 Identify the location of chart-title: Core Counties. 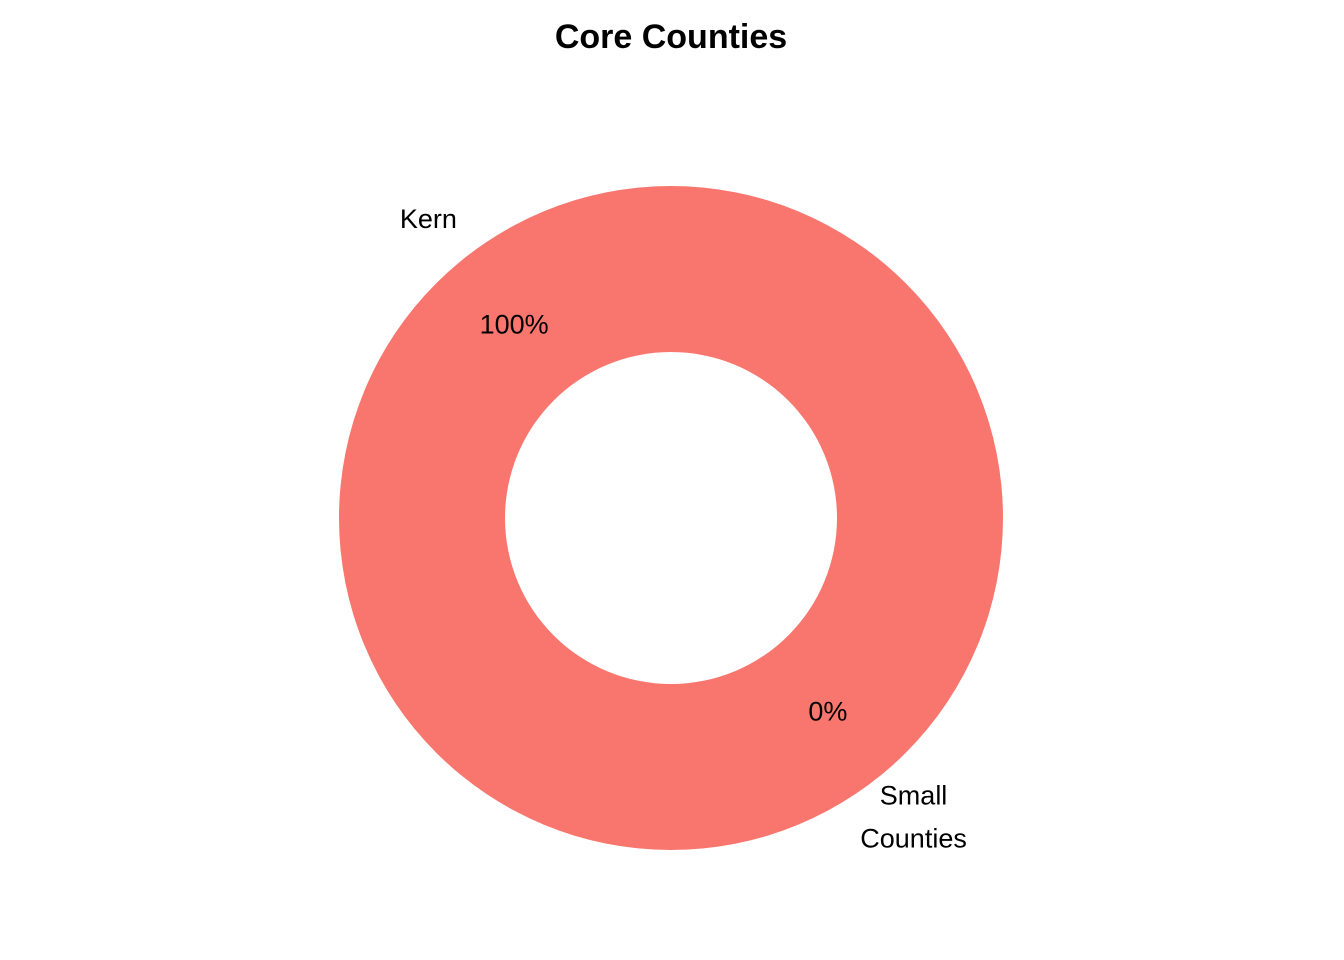
(671, 37).